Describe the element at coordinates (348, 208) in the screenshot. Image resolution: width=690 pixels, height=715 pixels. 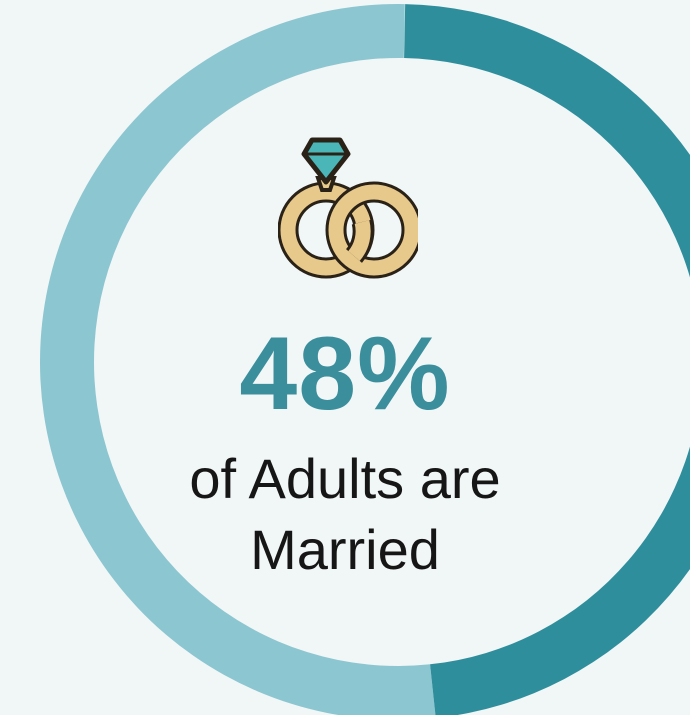
I see `wedding-rings-icon` at that location.